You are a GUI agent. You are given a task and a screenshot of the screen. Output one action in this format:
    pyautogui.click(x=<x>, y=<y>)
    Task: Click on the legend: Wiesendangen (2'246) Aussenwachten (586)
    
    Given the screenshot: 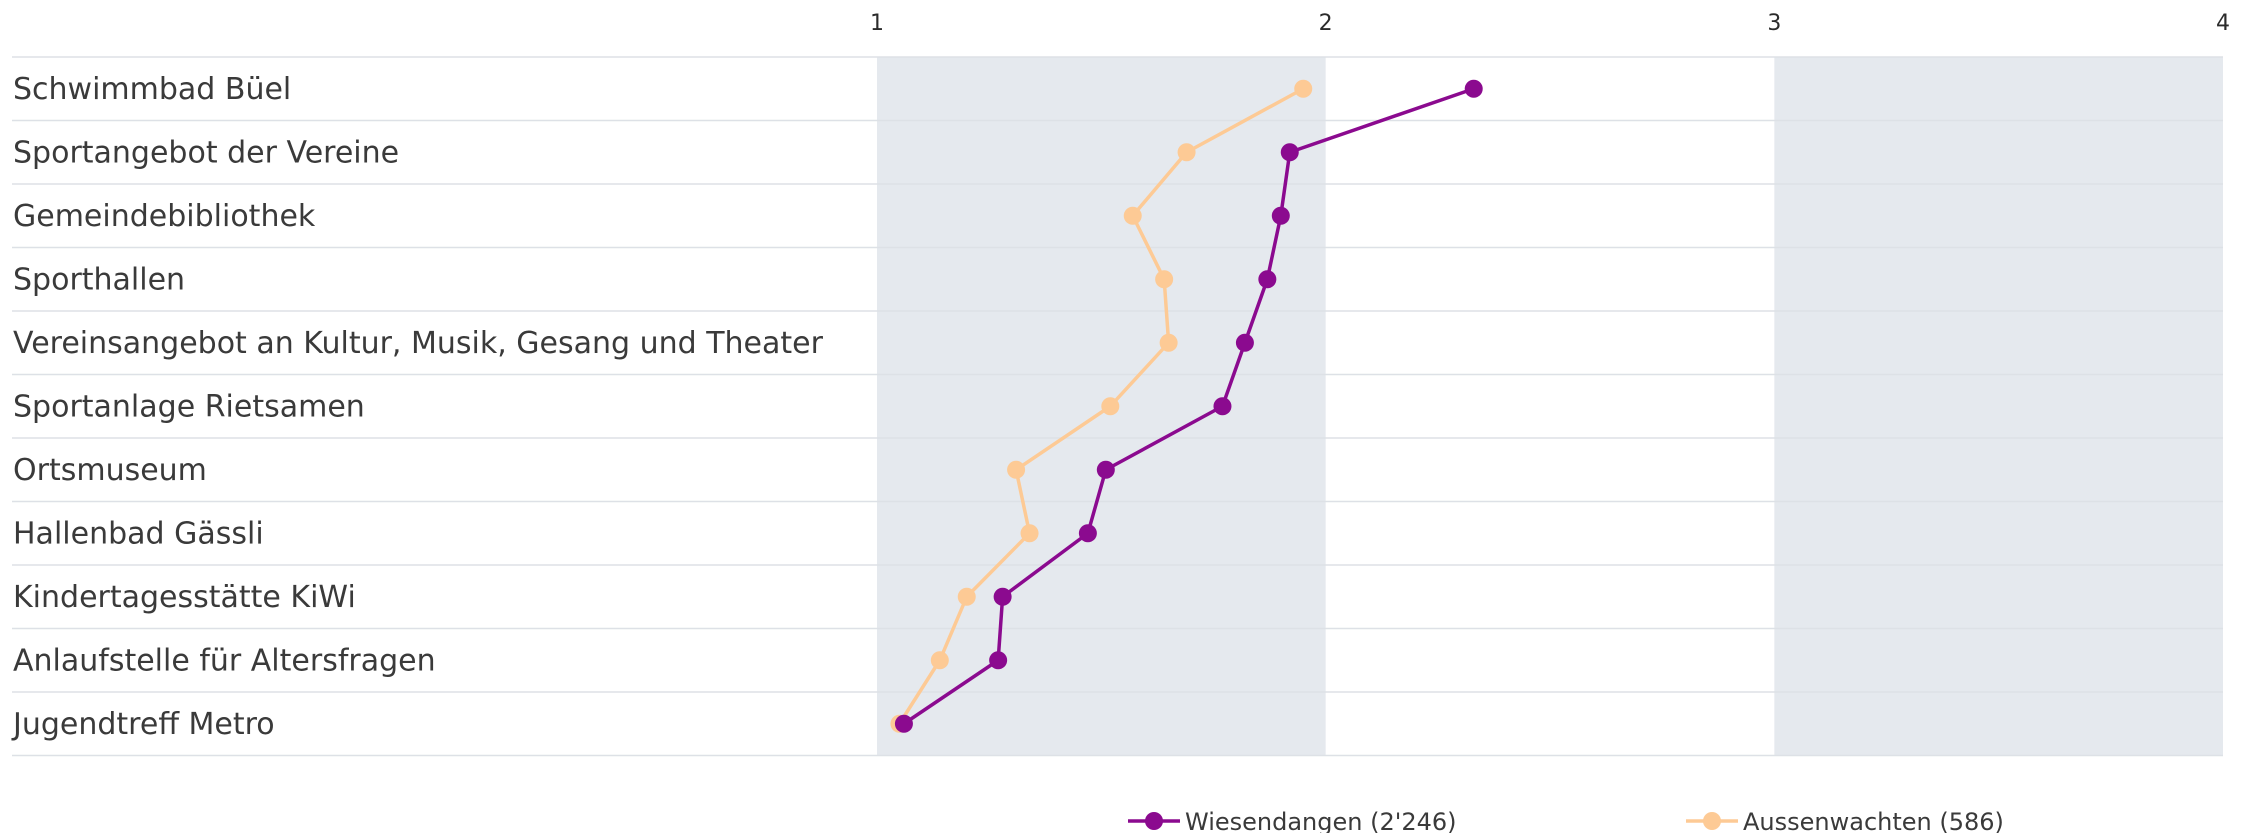 What is the action you would take?
    pyautogui.click(x=1566, y=820)
    